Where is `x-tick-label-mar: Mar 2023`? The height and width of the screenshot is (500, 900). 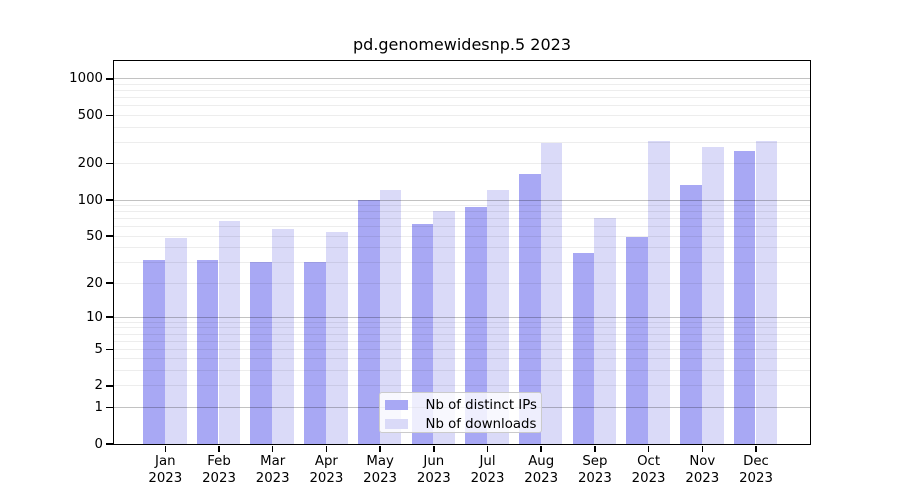
x-tick-label-mar: Mar 2023 is located at coordinates (273, 470).